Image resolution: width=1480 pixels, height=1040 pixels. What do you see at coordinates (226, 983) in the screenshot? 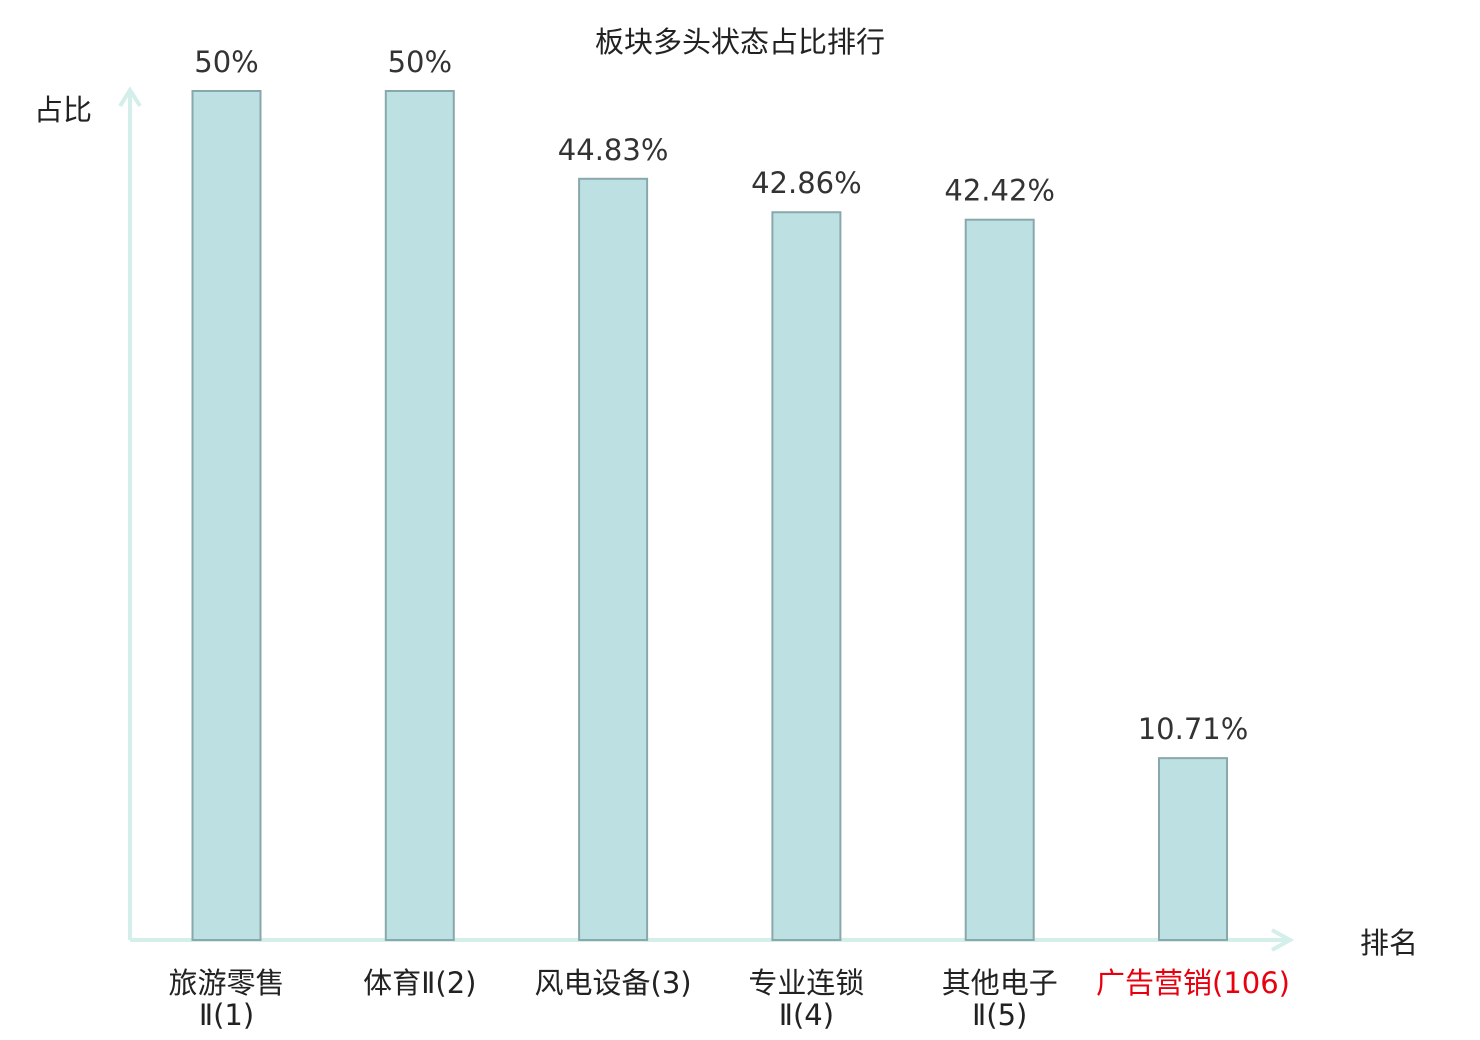
I see `category-label: 旅游零售` at bounding box center [226, 983].